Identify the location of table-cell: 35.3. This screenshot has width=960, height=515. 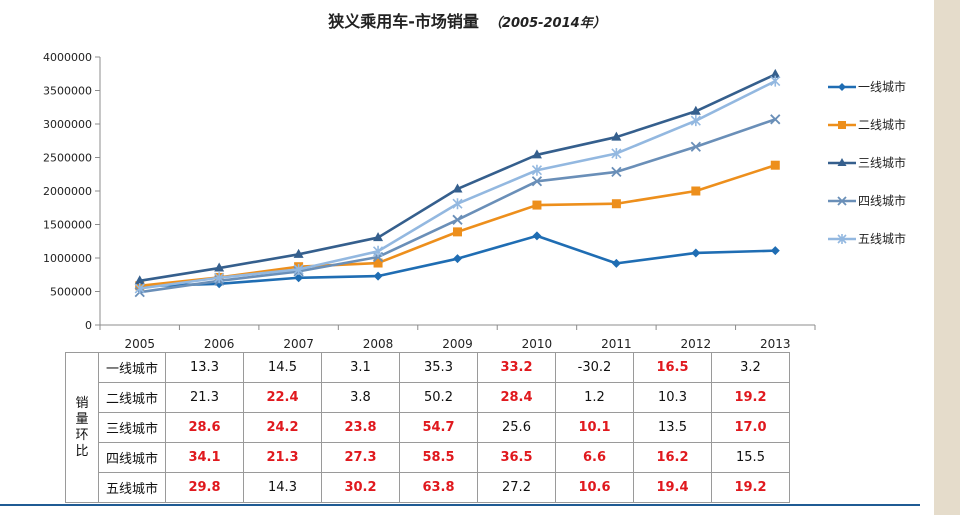
(438, 367).